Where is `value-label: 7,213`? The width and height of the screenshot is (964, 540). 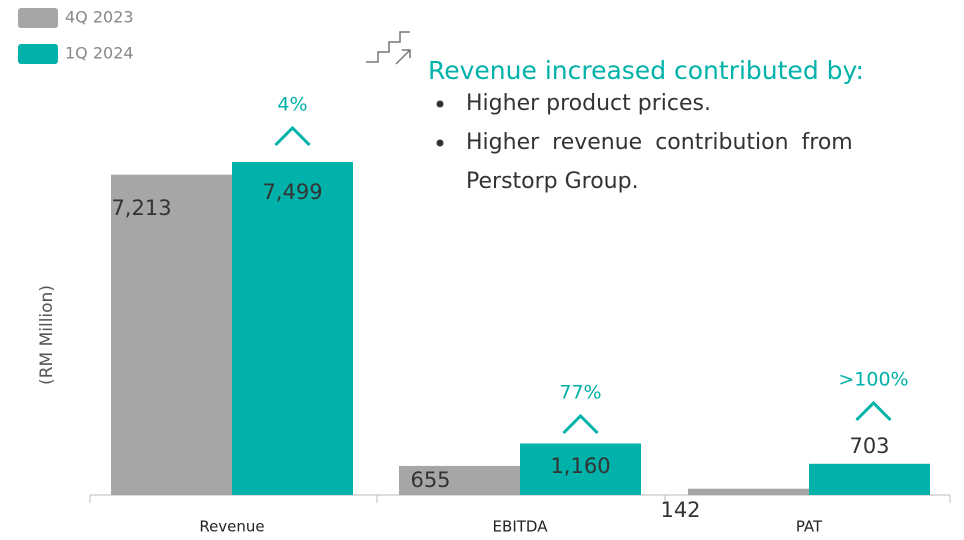
value-label: 7,213 is located at coordinates (141, 208).